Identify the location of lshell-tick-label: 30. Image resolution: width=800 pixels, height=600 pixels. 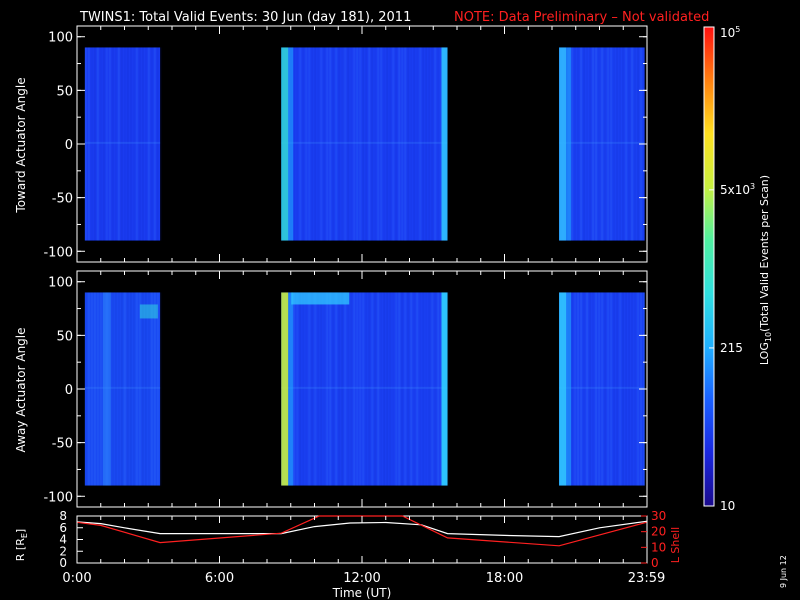
(658, 516).